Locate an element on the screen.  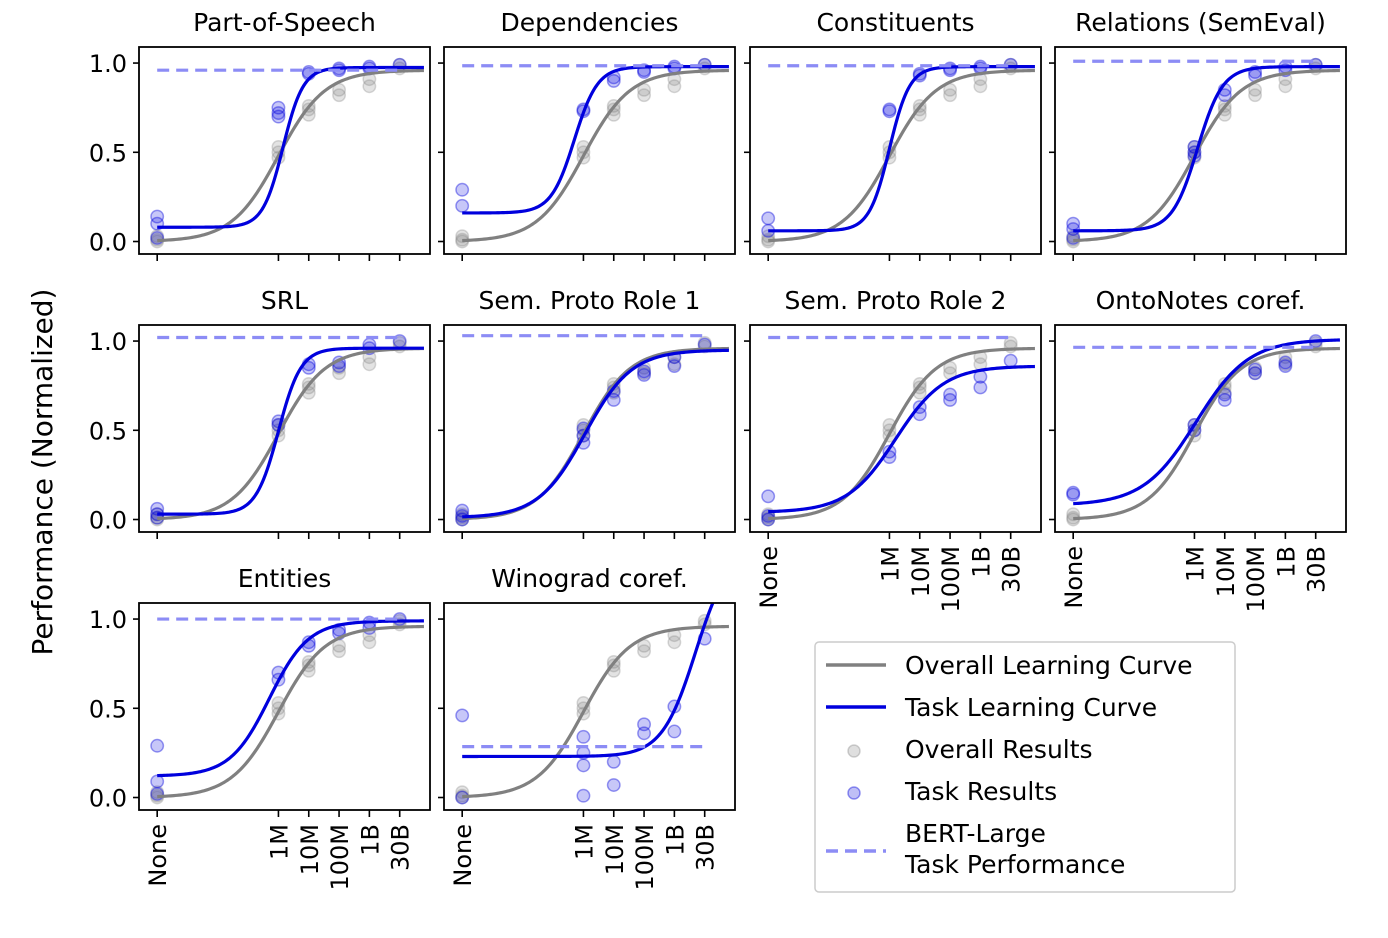
panel-2: Constituents is located at coordinates (893, 134).